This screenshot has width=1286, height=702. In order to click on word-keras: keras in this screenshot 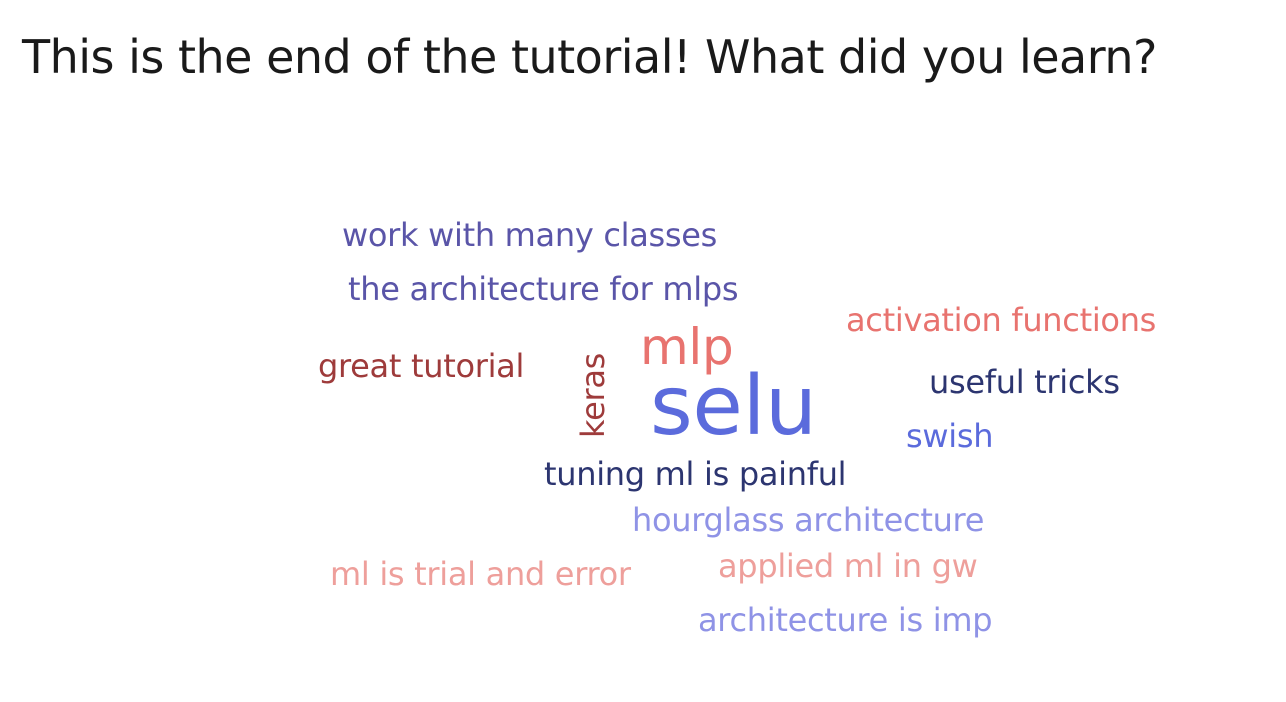, I will do `click(593, 395)`.